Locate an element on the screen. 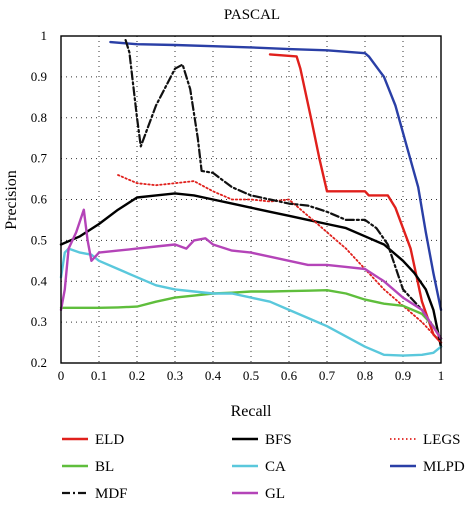 The height and width of the screenshot is (511, 474). y-tick-label: 0.2 is located at coordinates (39, 362).